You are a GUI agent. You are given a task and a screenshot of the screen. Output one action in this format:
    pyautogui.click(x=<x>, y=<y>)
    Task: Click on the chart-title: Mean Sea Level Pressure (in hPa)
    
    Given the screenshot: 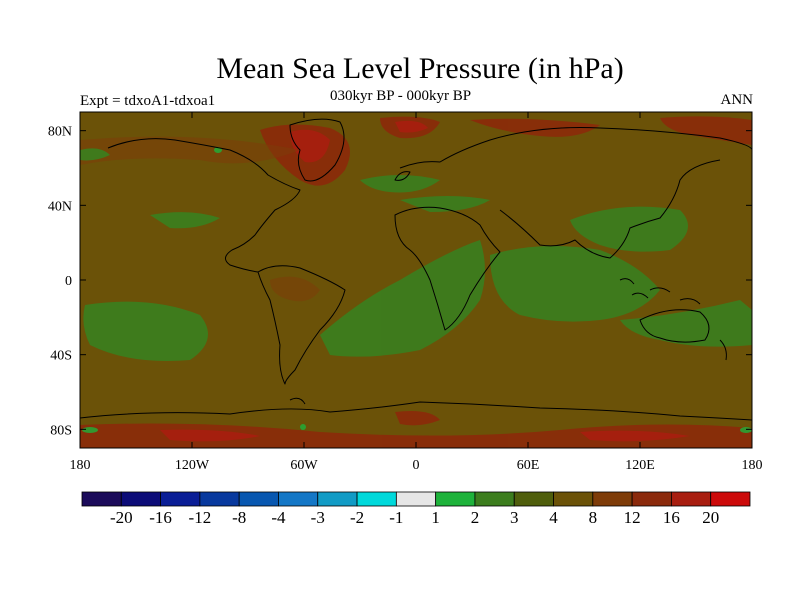 What is the action you would take?
    pyautogui.click(x=420, y=68)
    